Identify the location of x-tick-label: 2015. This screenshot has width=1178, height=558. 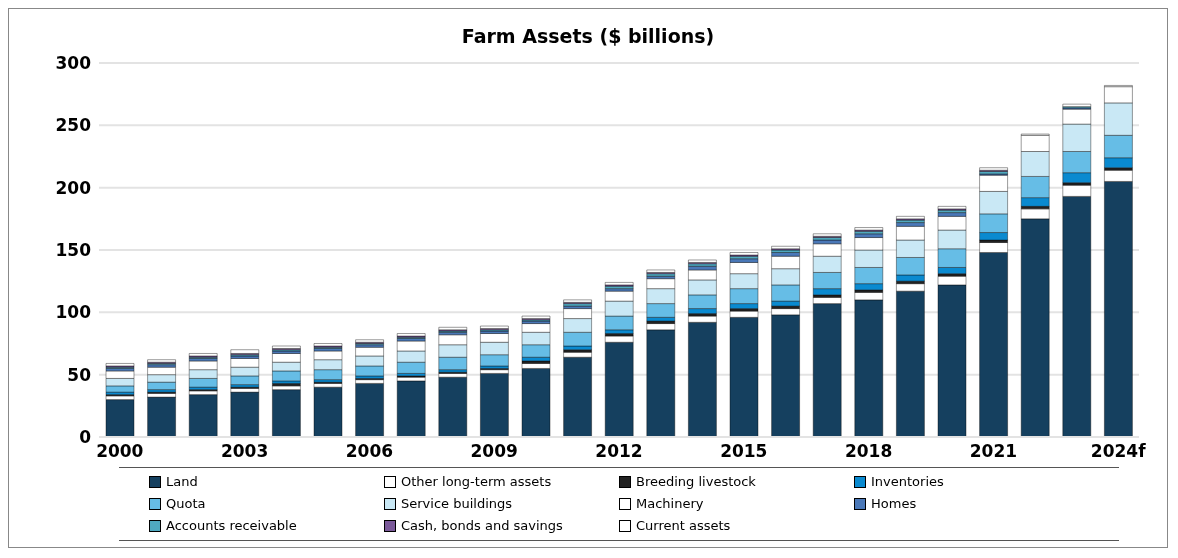
(744, 451).